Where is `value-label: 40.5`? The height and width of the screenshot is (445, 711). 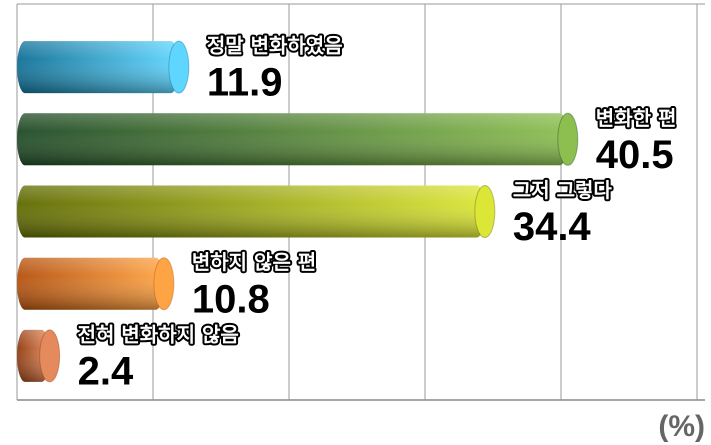
value-label: 40.5 is located at coordinates (635, 155).